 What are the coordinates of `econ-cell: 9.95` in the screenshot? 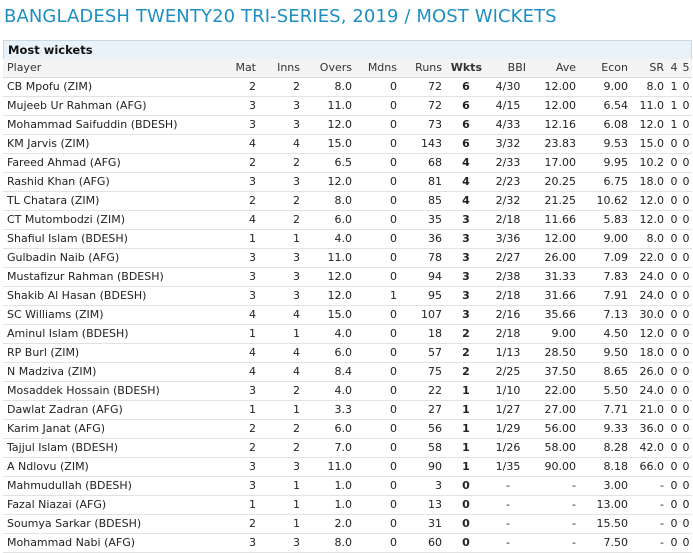 It's located at (616, 162).